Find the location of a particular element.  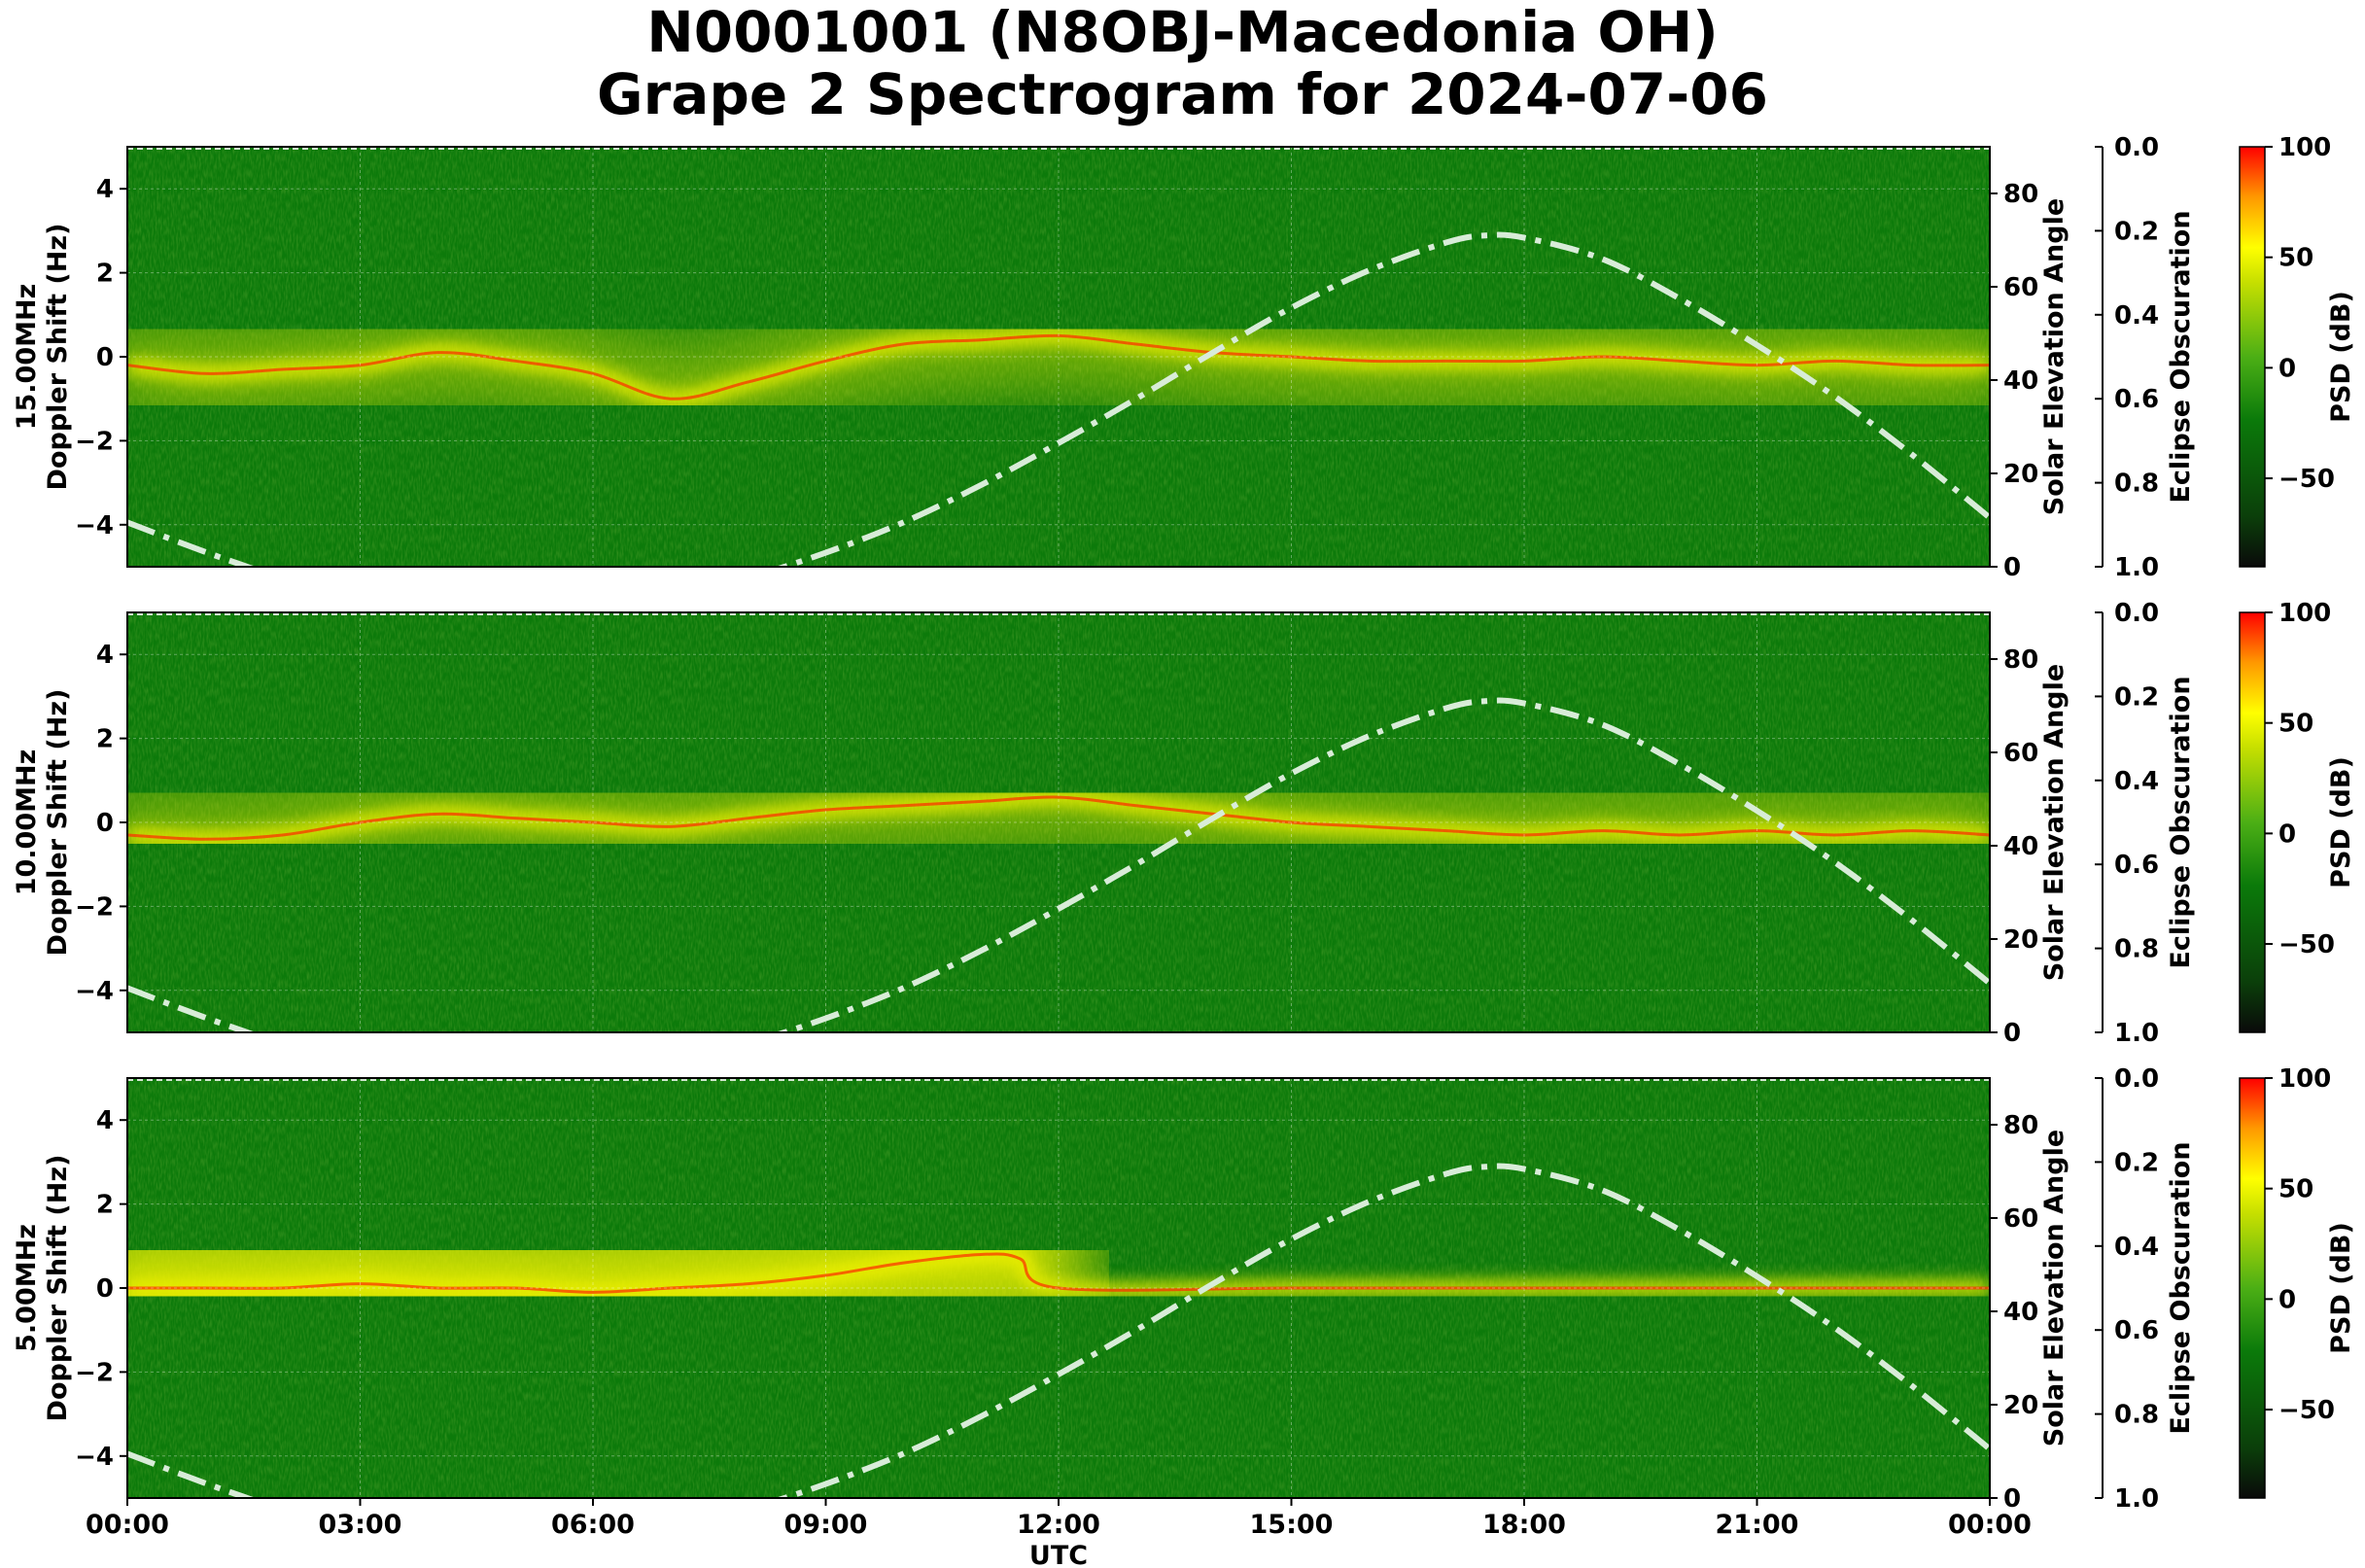

x-tick-label: 15:00 is located at coordinates (1292, 1525).